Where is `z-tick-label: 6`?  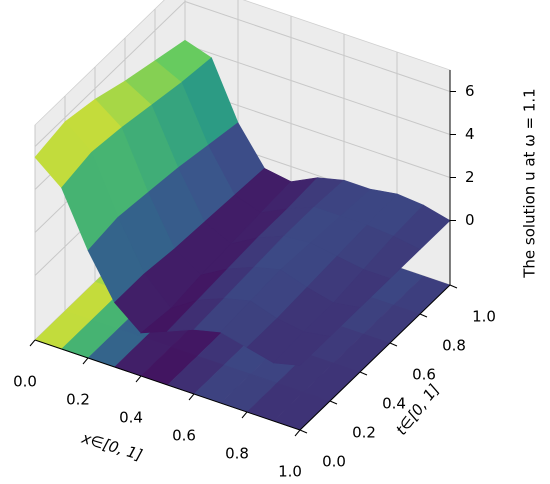
z-tick-label: 6 is located at coordinates (470, 91).